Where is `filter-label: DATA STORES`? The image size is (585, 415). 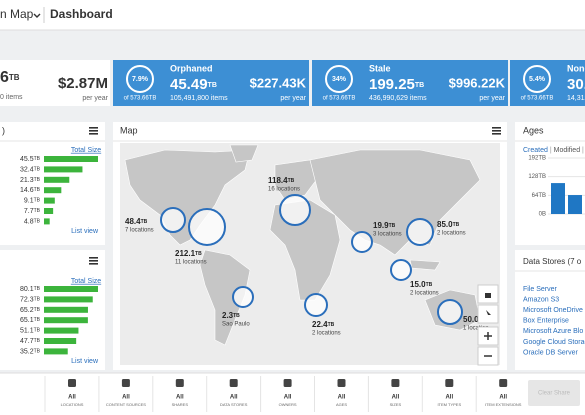
filter-label: DATA STORES is located at coordinates (234, 404).